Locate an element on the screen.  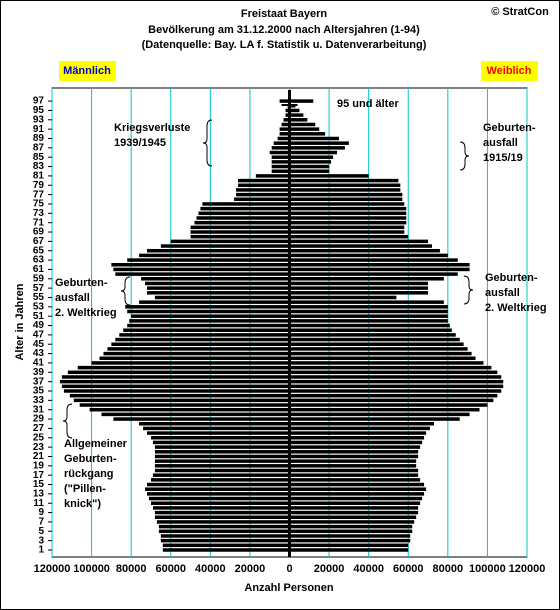
annotation: 2. Weltkrieg is located at coordinates (86, 313).